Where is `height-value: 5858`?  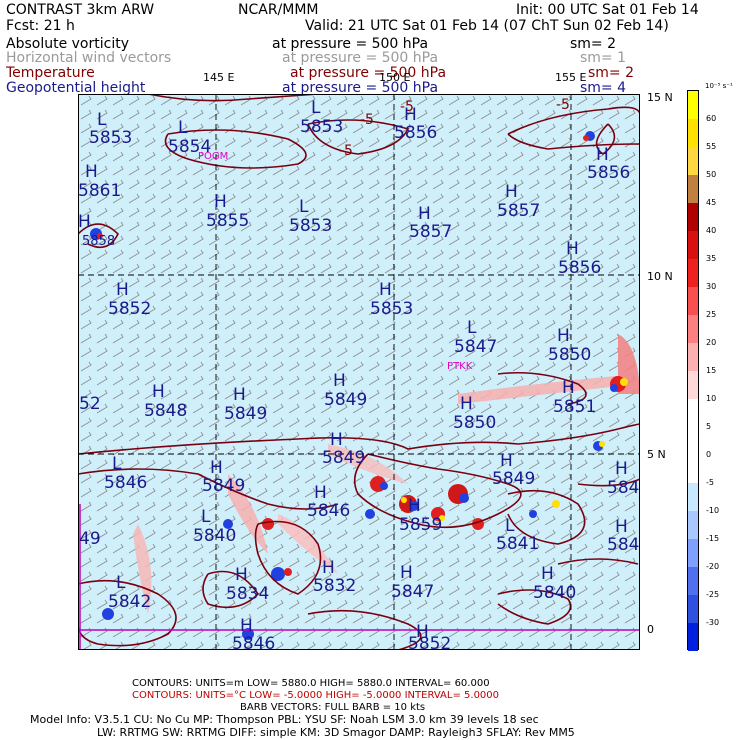 height-value: 5858 is located at coordinates (99, 241).